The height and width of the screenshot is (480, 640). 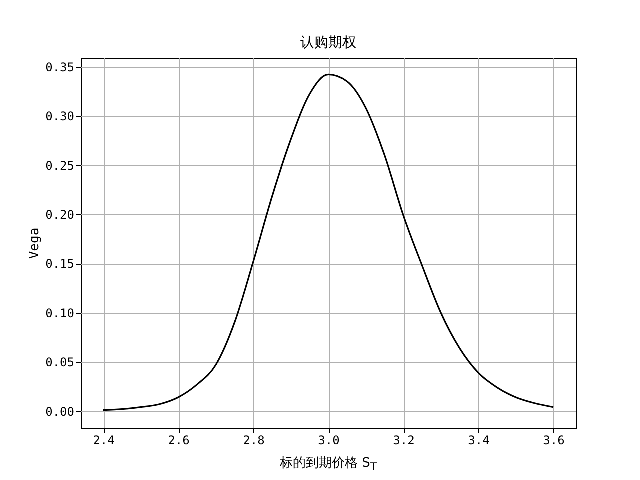 What do you see at coordinates (35, 244) in the screenshot?
I see `y-axis-title: Vega` at bounding box center [35, 244].